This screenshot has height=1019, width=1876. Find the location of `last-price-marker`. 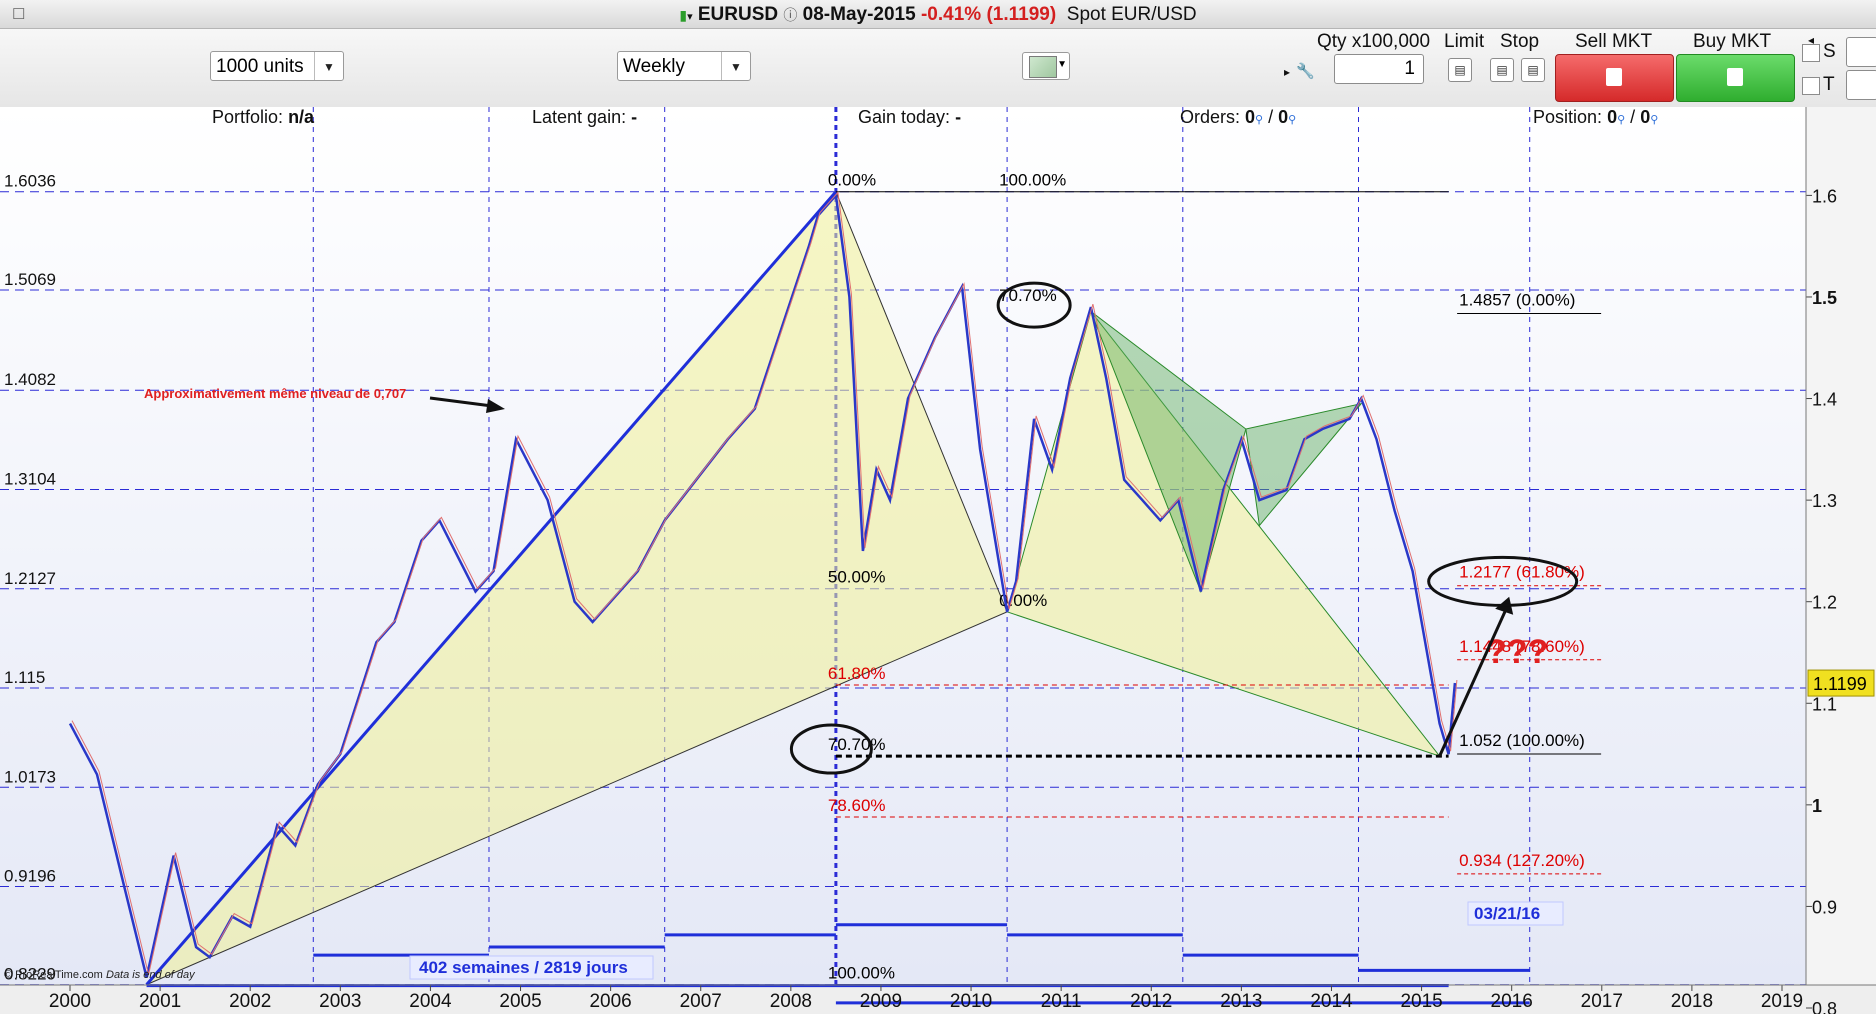

last-price-marker is located at coordinates (1841, 683).